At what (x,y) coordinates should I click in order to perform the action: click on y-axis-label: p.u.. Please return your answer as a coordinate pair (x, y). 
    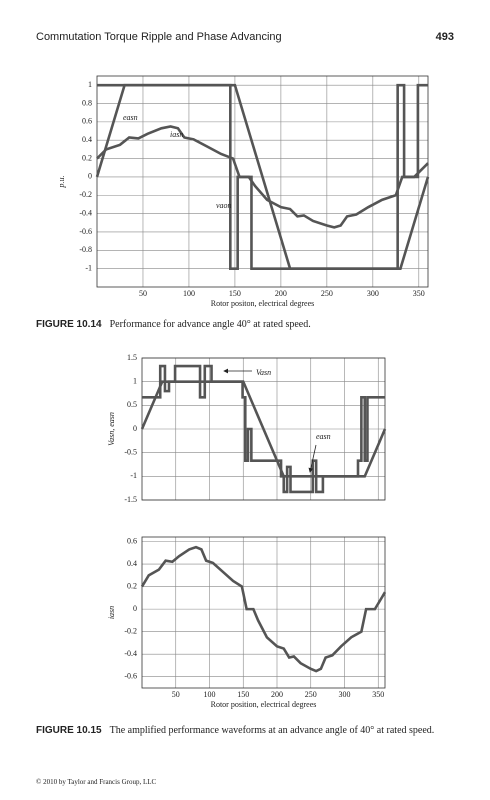
    Looking at the image, I should click on (61, 182).